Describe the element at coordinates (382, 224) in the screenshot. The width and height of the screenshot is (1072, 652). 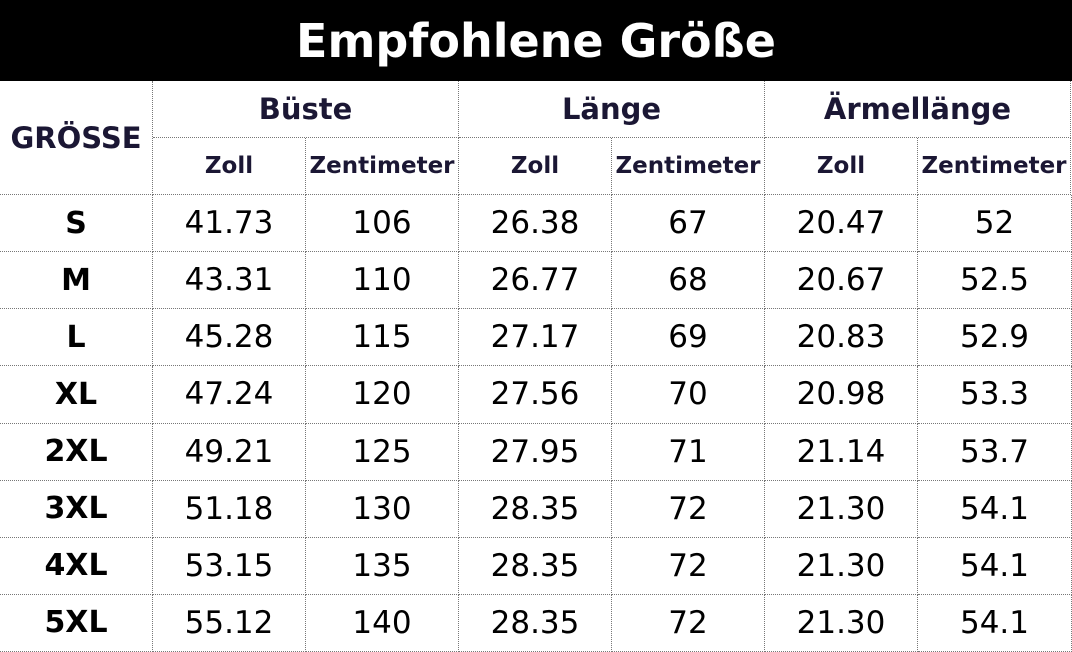
I see `measurement: 106` at that location.